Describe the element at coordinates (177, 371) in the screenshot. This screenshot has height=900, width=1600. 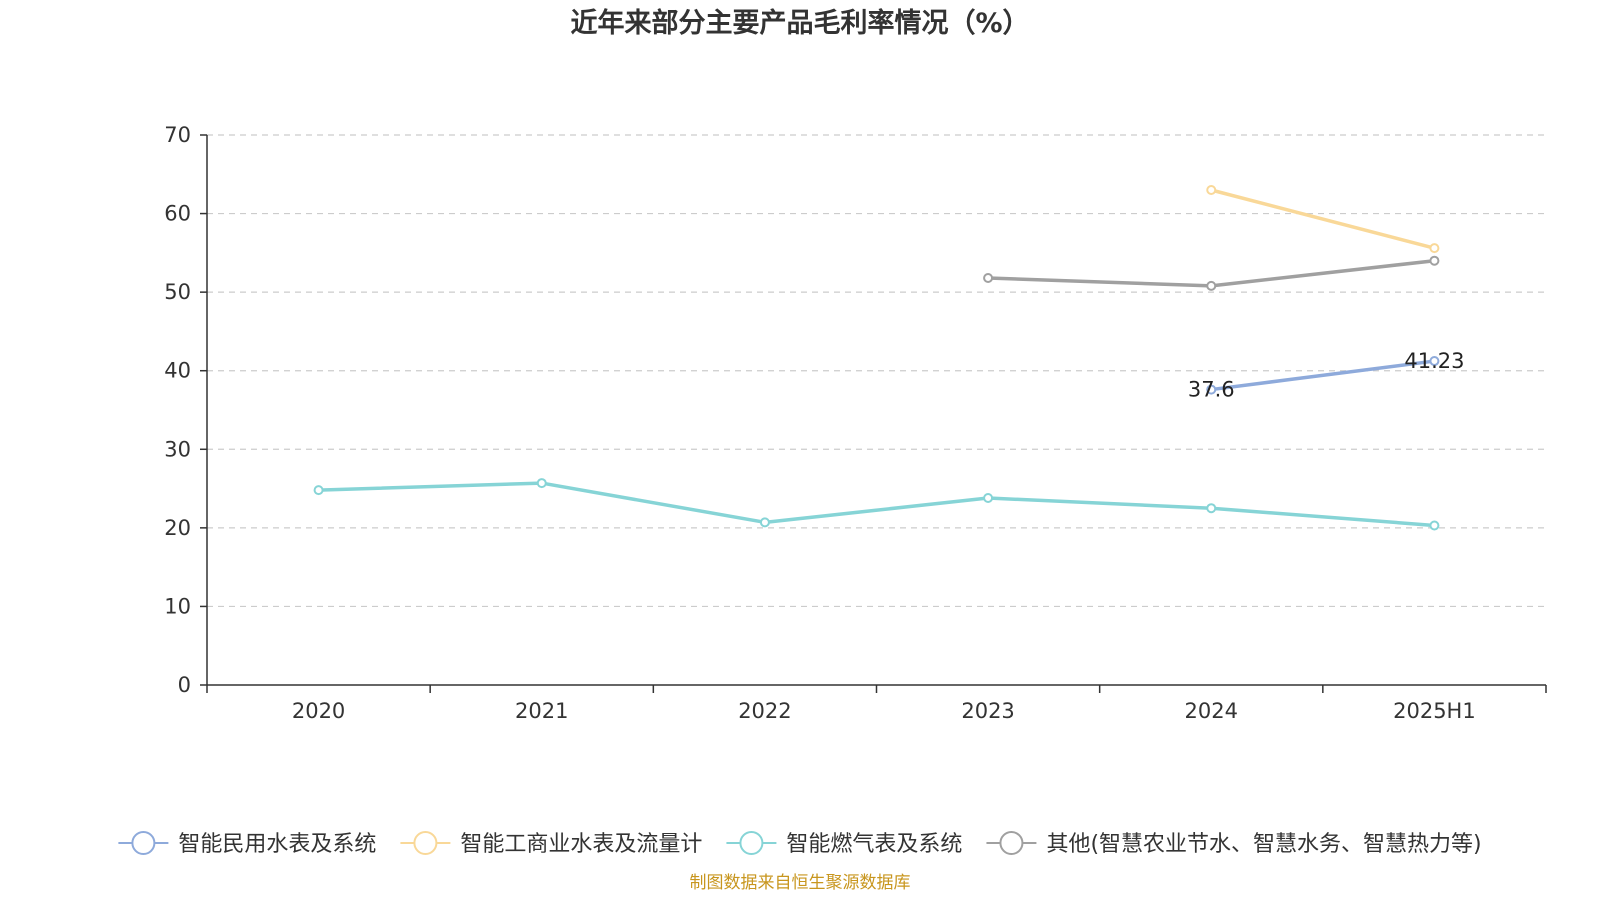
I see `y-tick-label: 40` at that location.